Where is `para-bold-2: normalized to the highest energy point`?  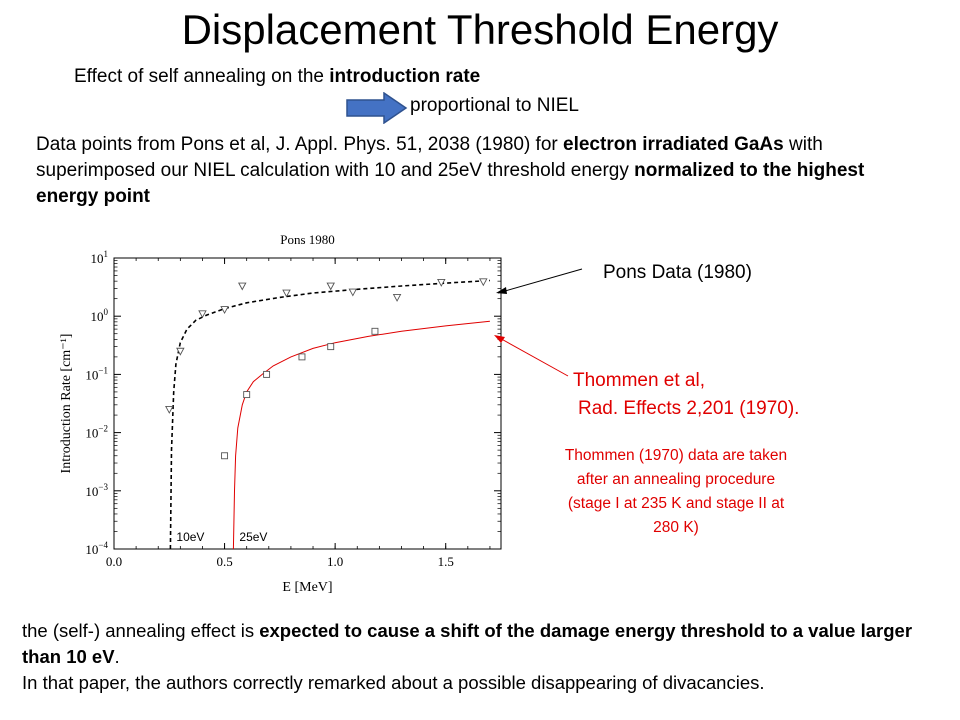
para-bold-2: normalized to the highest energy point is located at coordinates (450, 183).